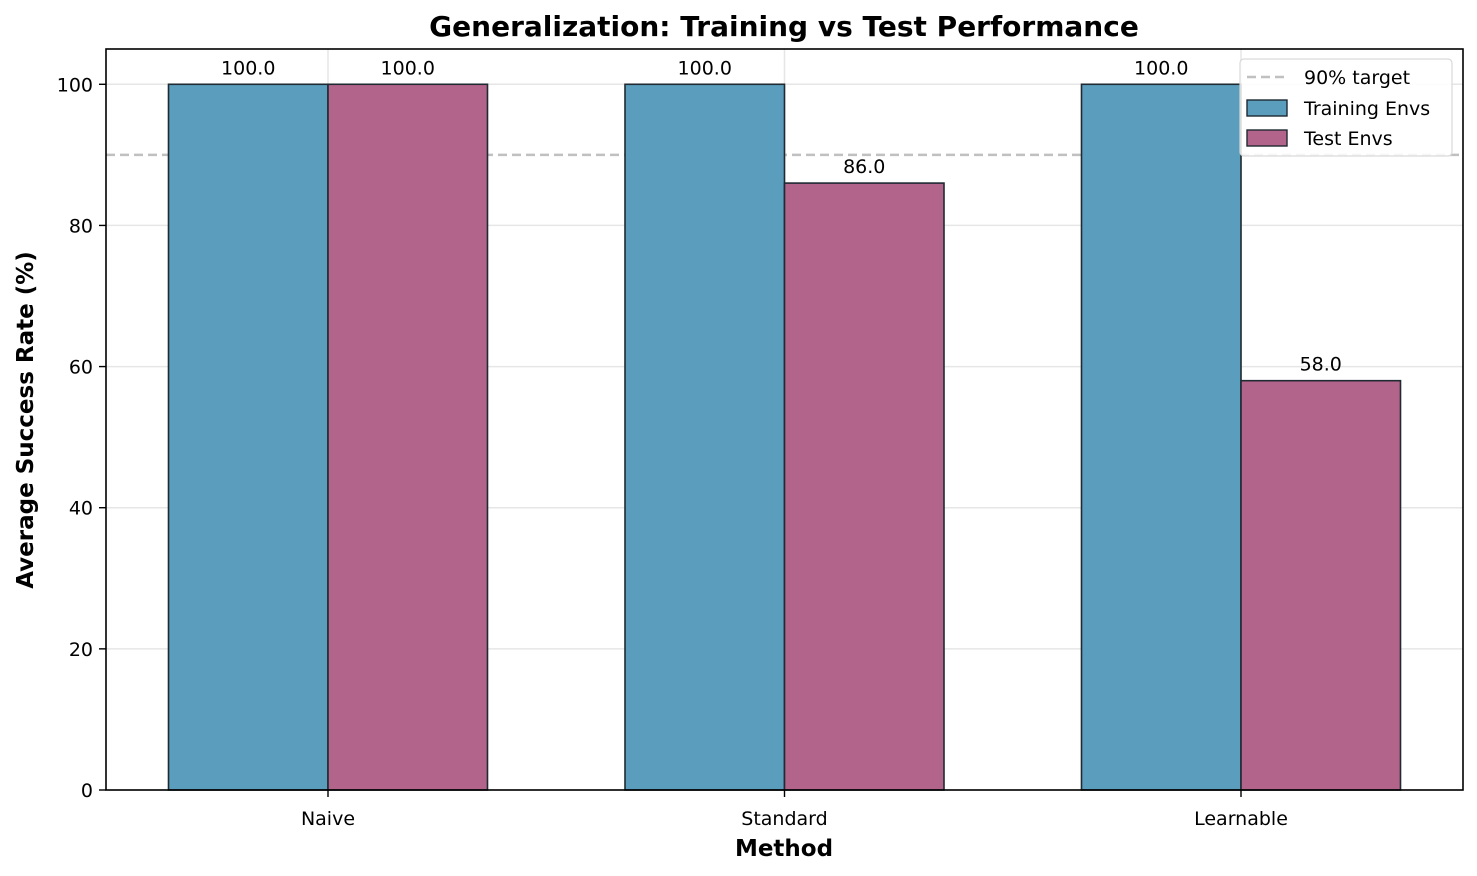 The image size is (1477, 876). Describe the element at coordinates (1267, 108) in the screenshot. I see `legend-swatch-training-envs` at that location.